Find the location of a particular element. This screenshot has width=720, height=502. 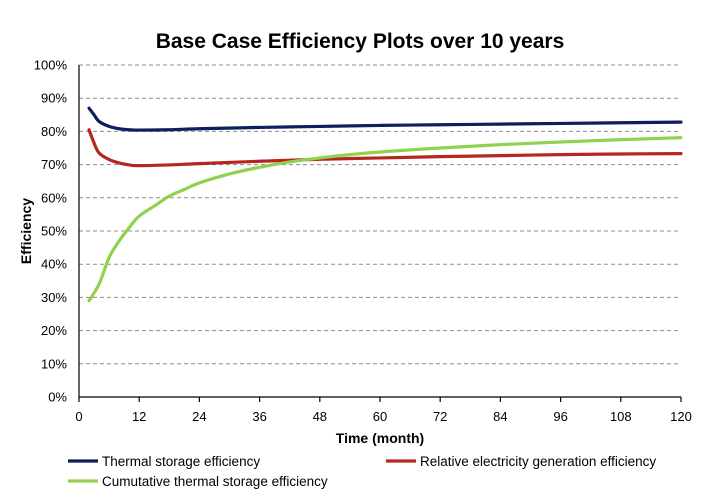

x-tick-label: 72 is located at coordinates (440, 416).